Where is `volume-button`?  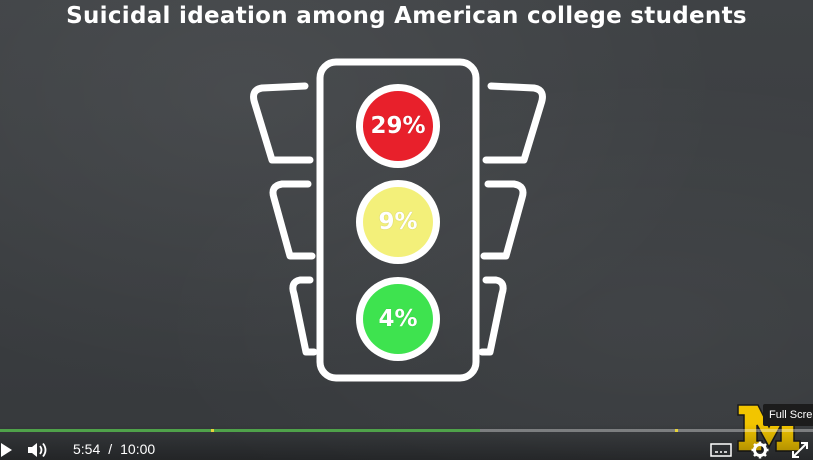
volume-button is located at coordinates (38, 450).